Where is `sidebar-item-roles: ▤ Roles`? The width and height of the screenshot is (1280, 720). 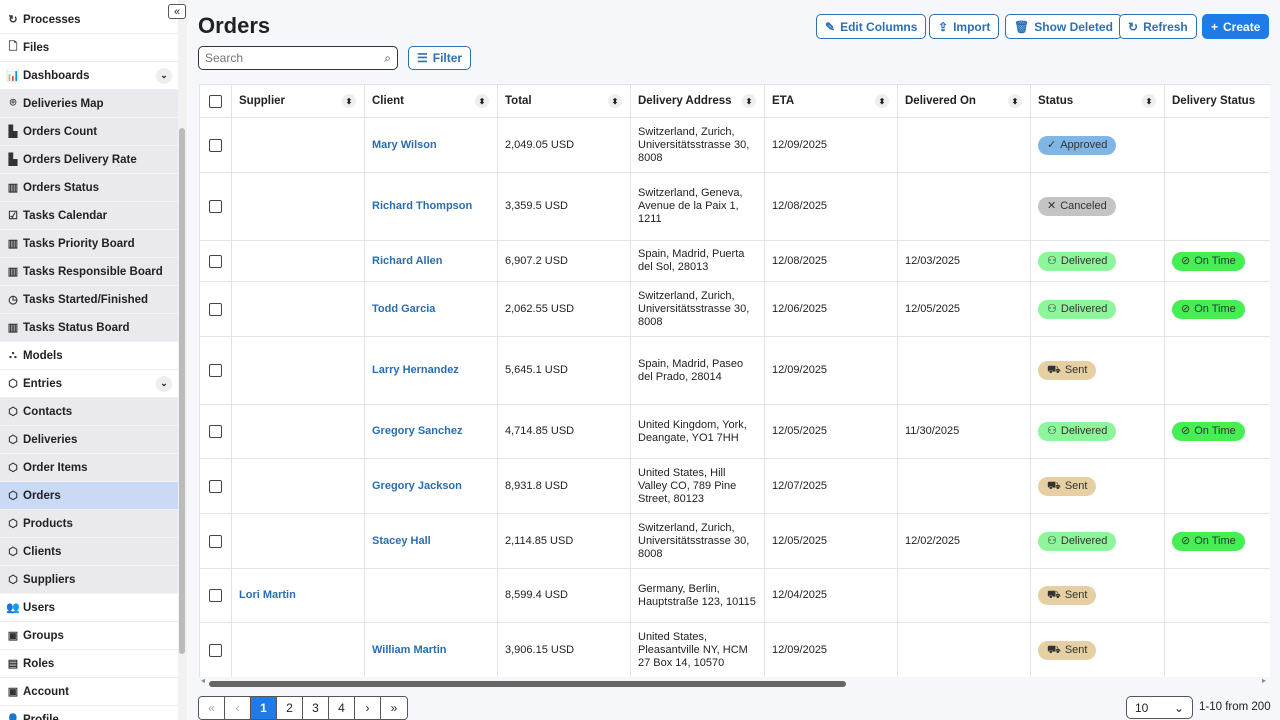
sidebar-item-roles: ▤ Roles is located at coordinates (89, 664).